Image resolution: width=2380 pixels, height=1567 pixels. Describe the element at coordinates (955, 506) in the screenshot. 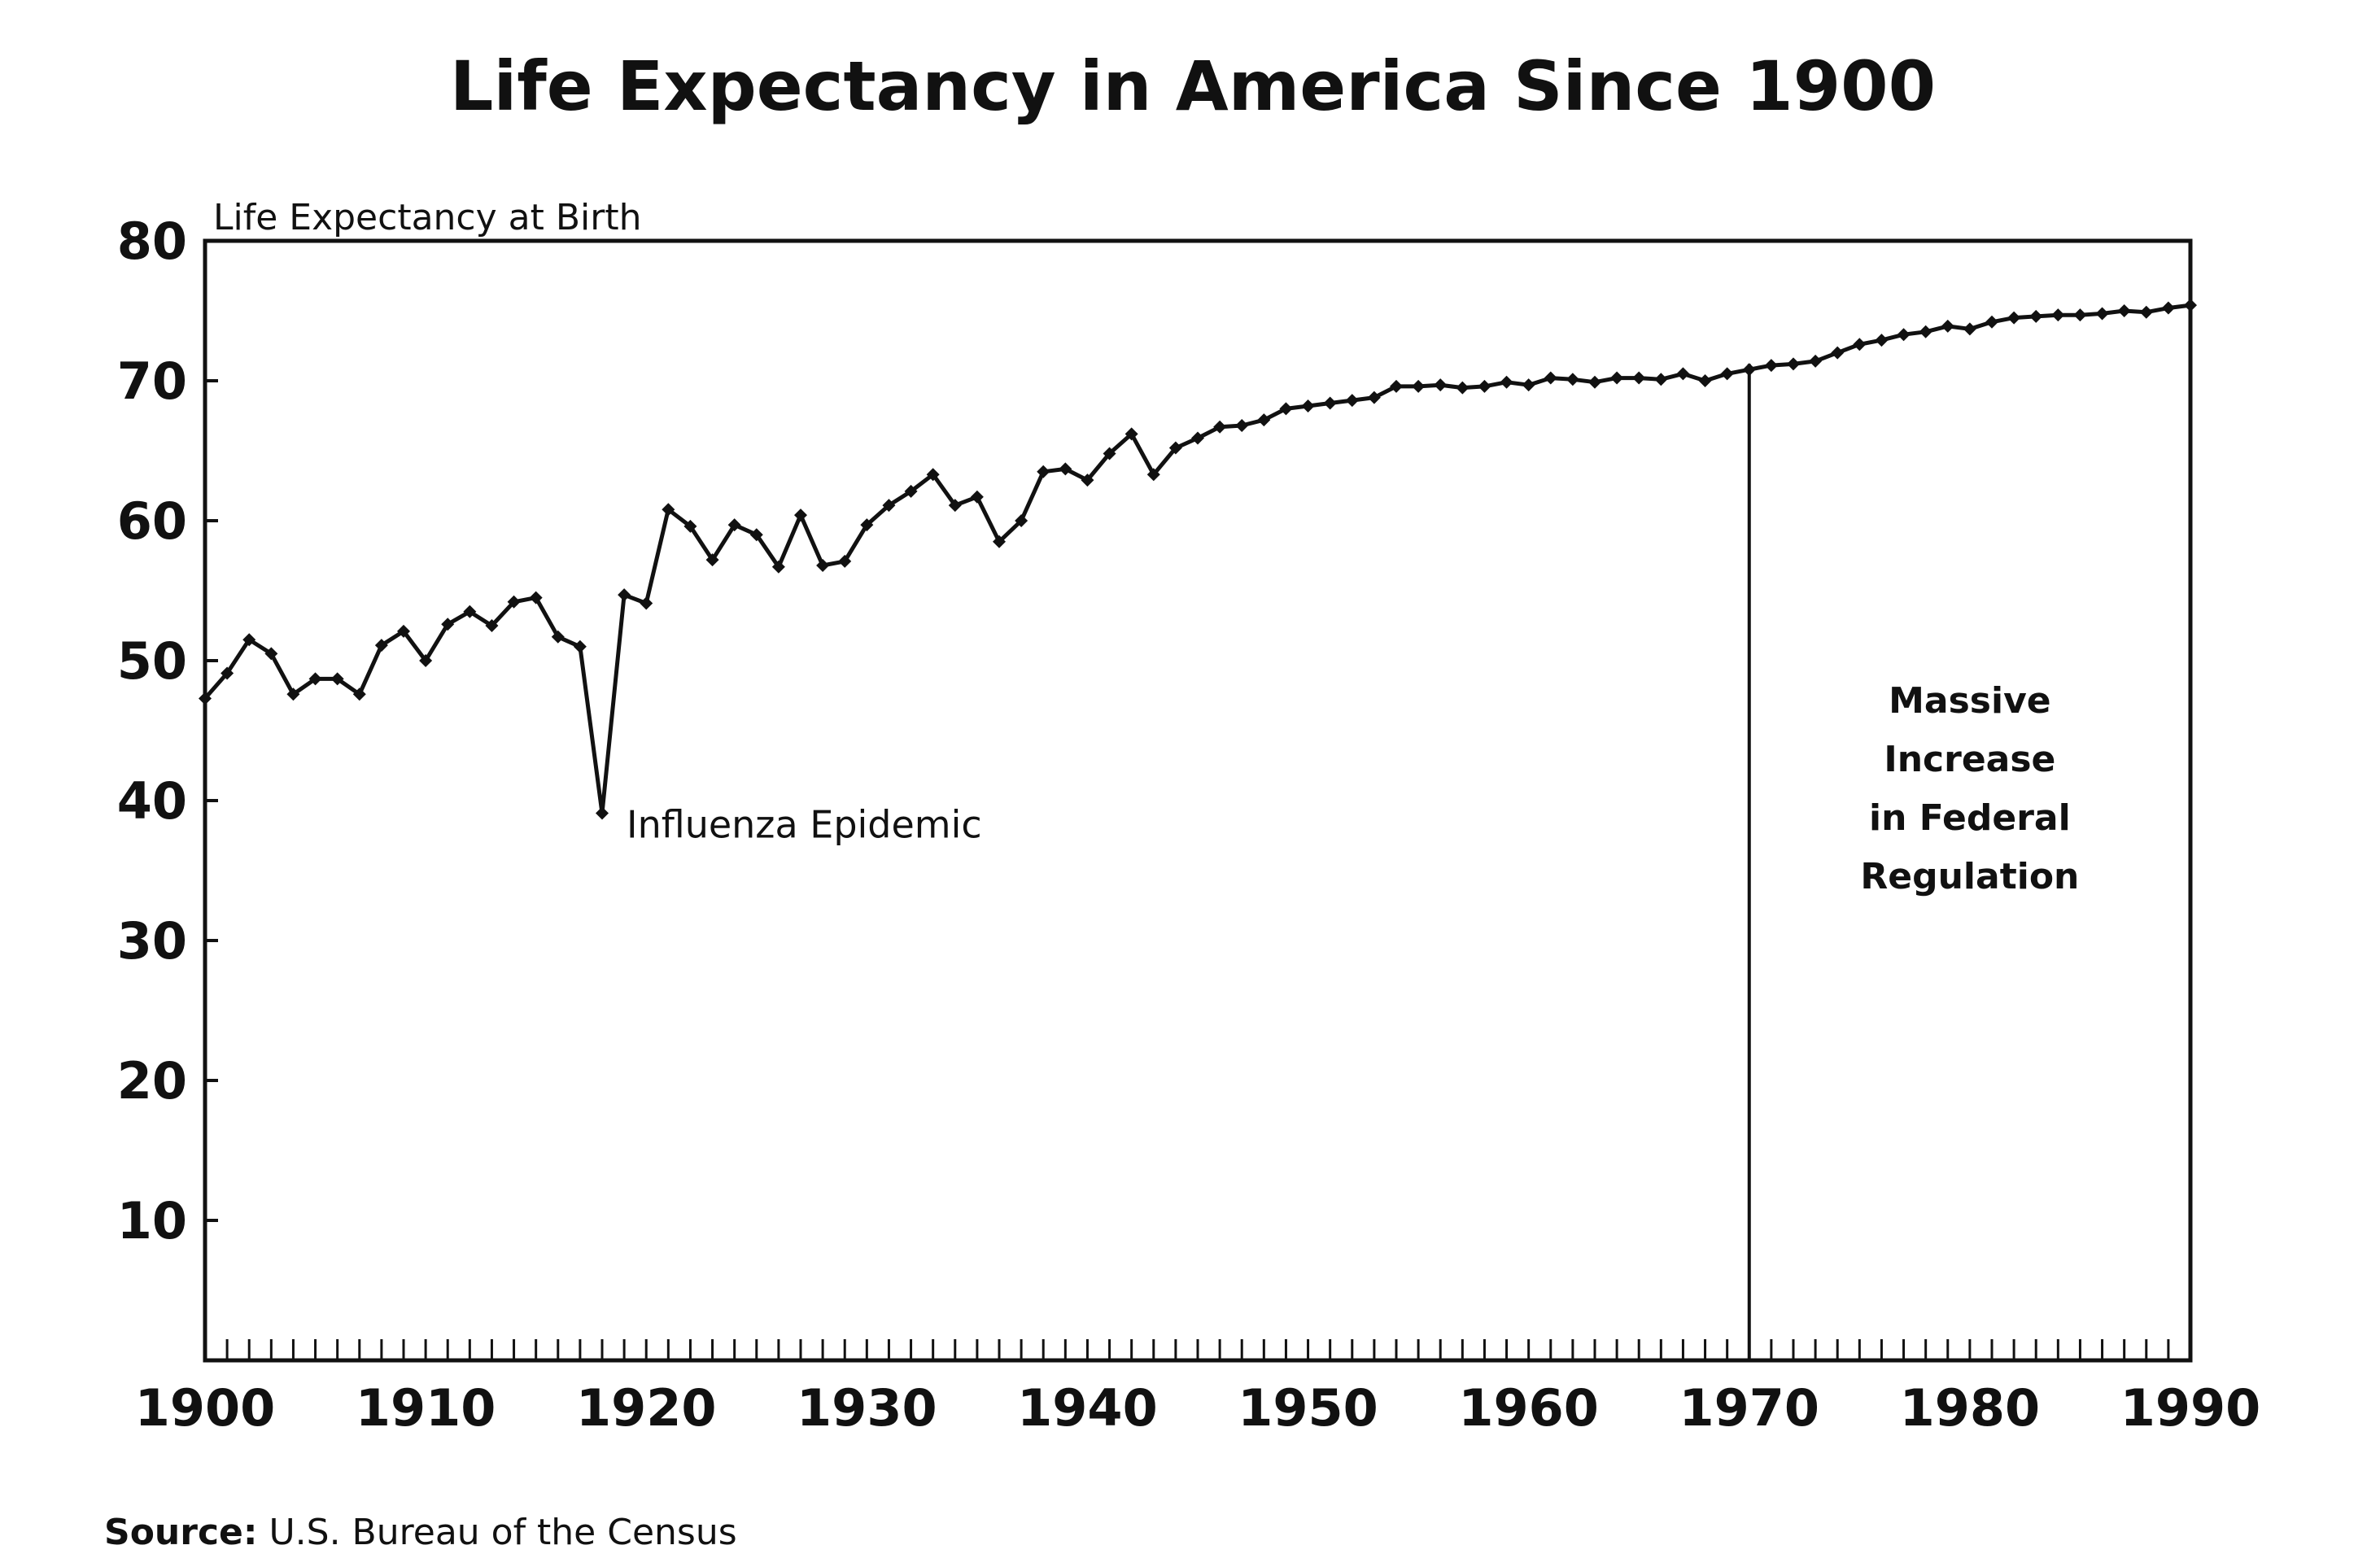

I see `data-point-1934` at that location.